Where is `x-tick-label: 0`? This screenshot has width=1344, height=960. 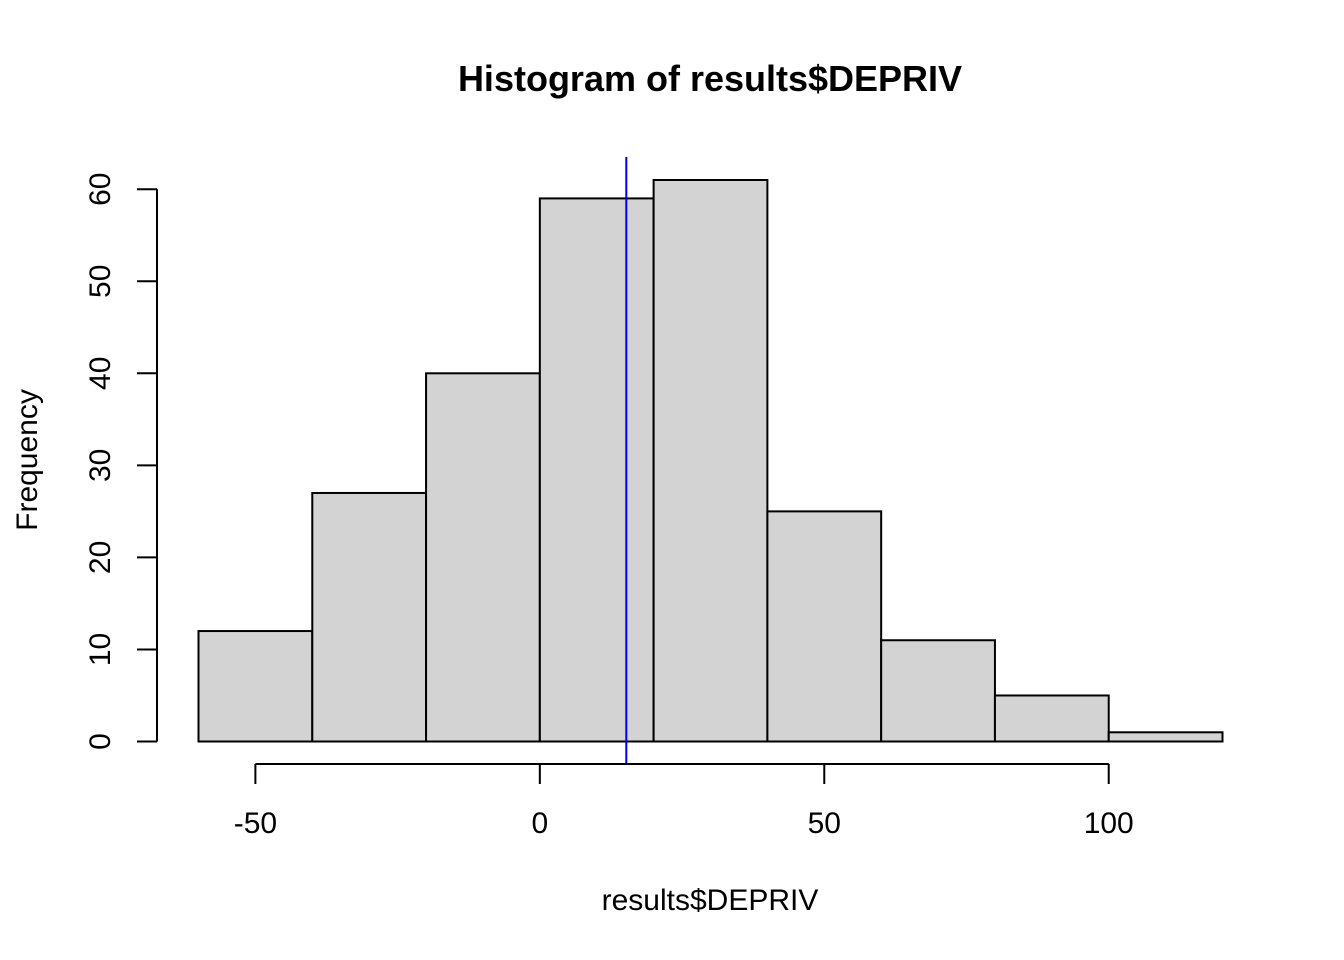 x-tick-label: 0 is located at coordinates (539, 823).